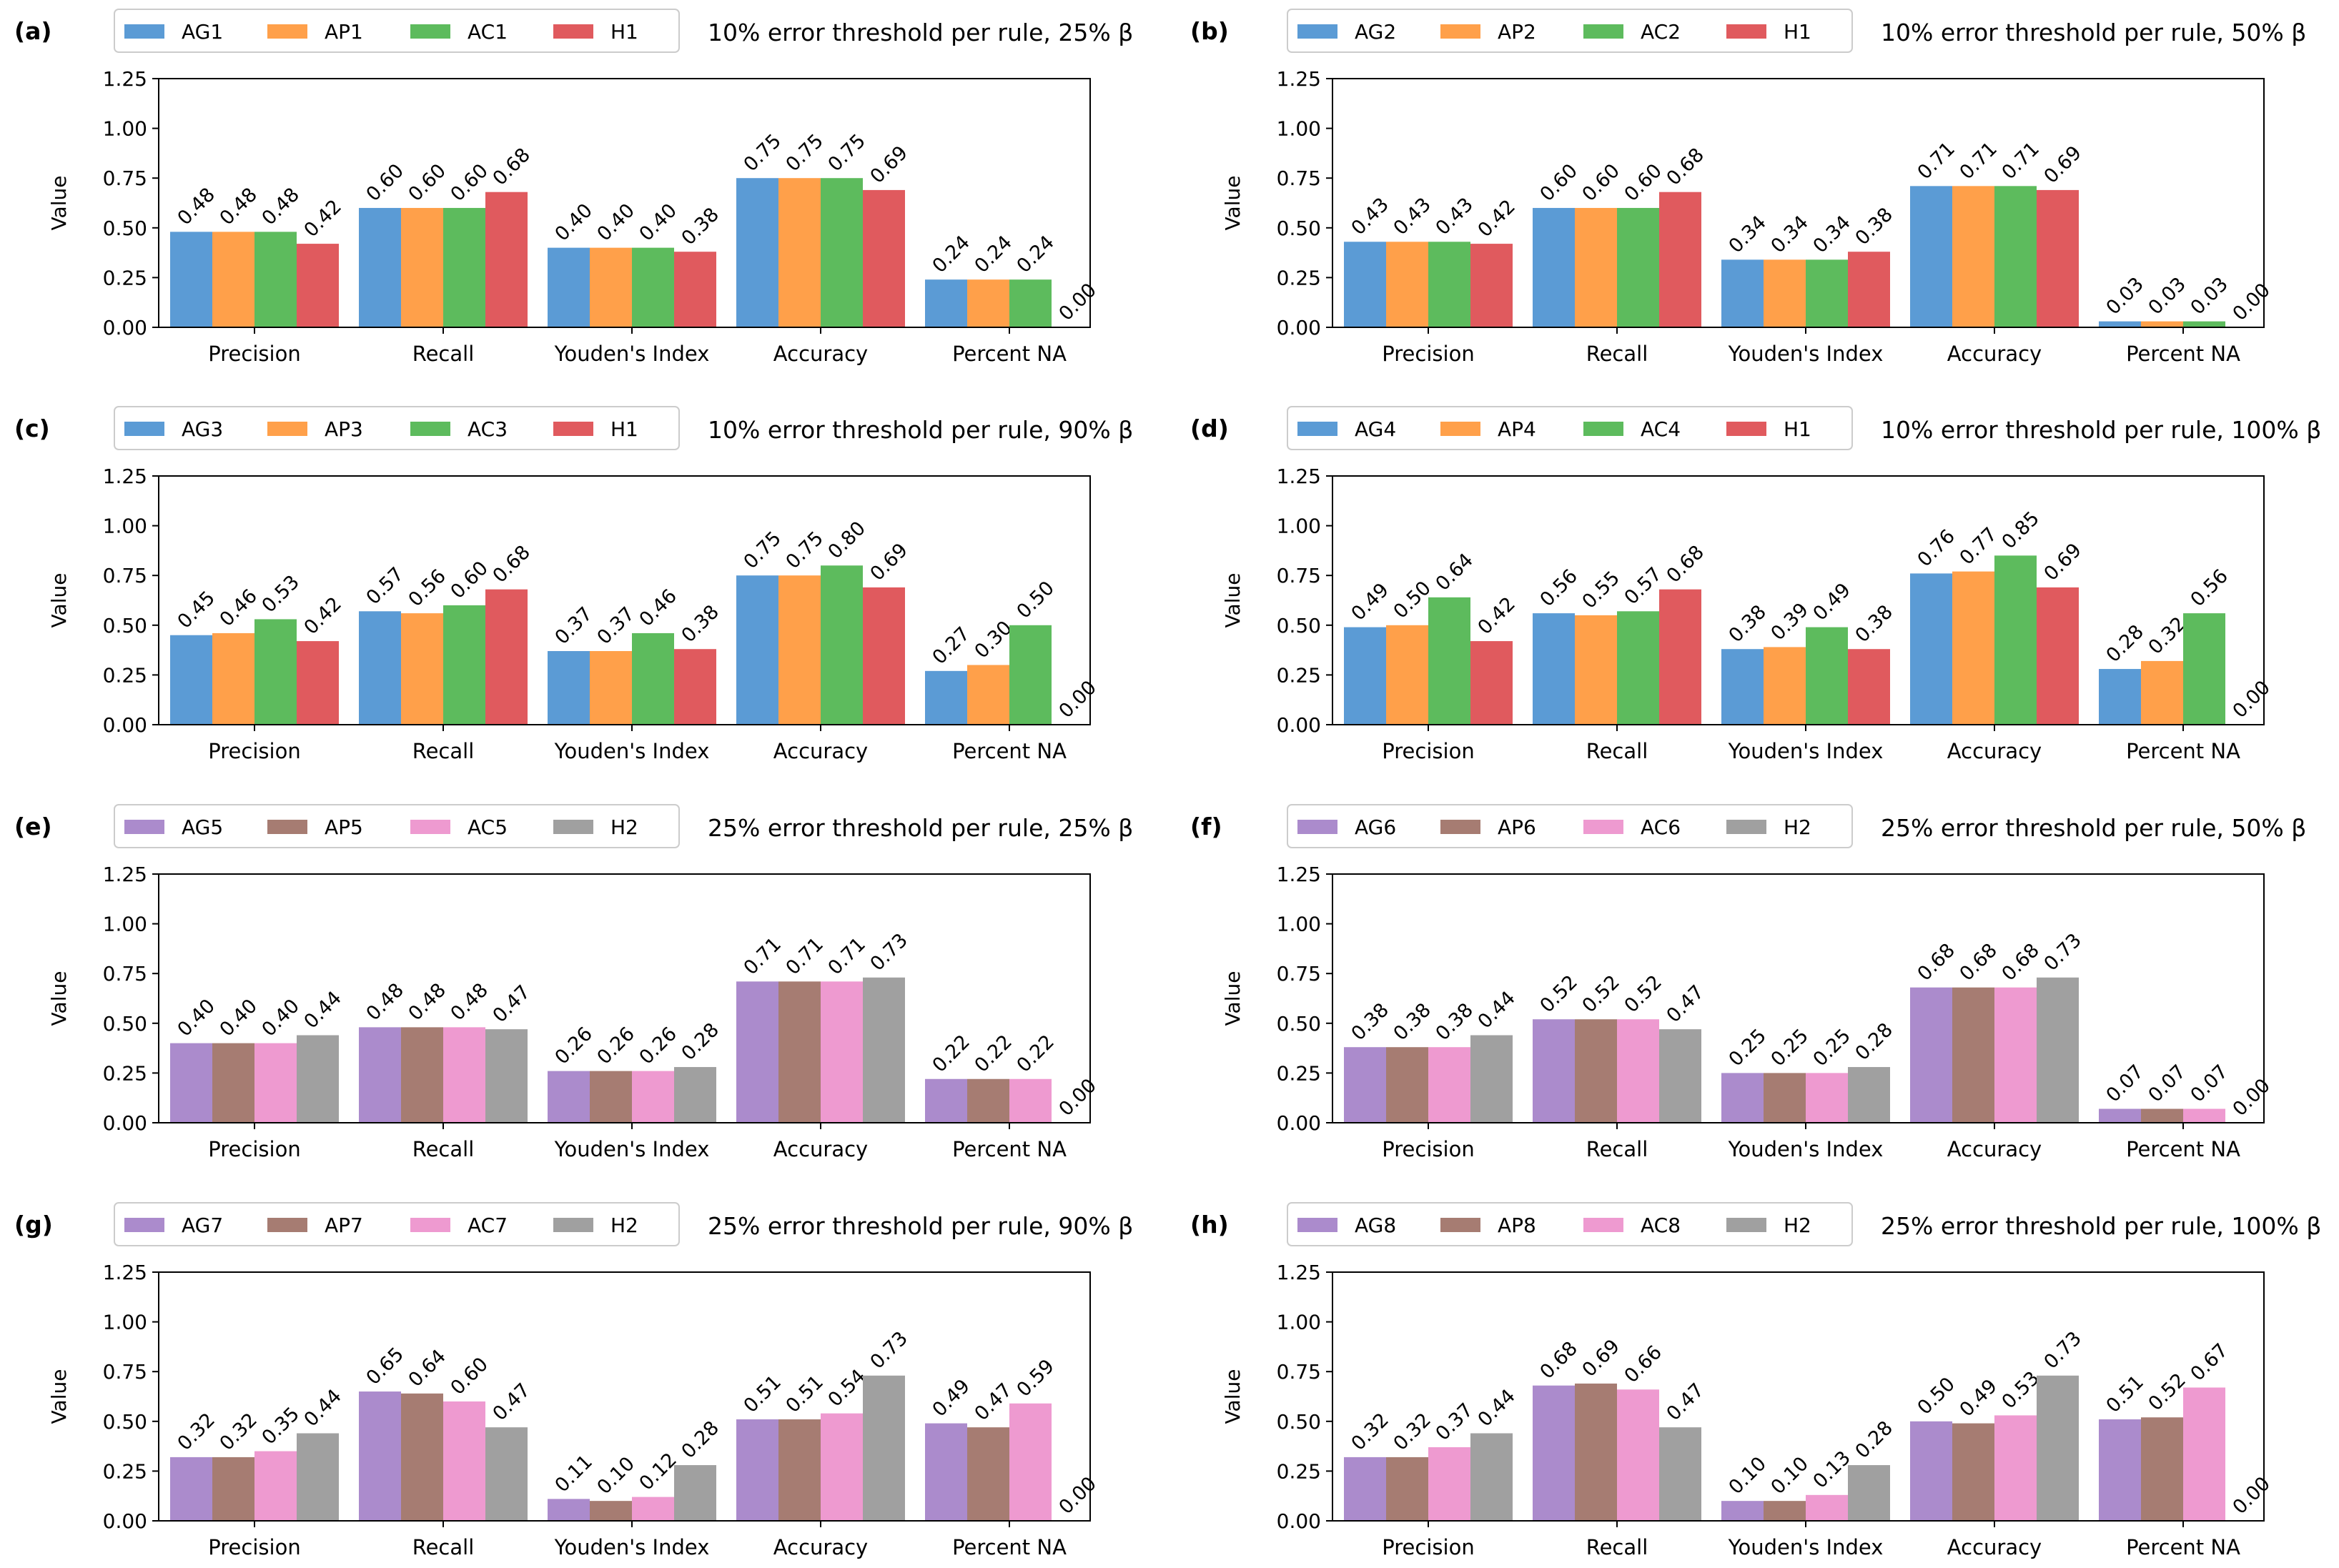  What do you see at coordinates (889, 1350) in the screenshot?
I see `data-label: 0.73` at bounding box center [889, 1350].